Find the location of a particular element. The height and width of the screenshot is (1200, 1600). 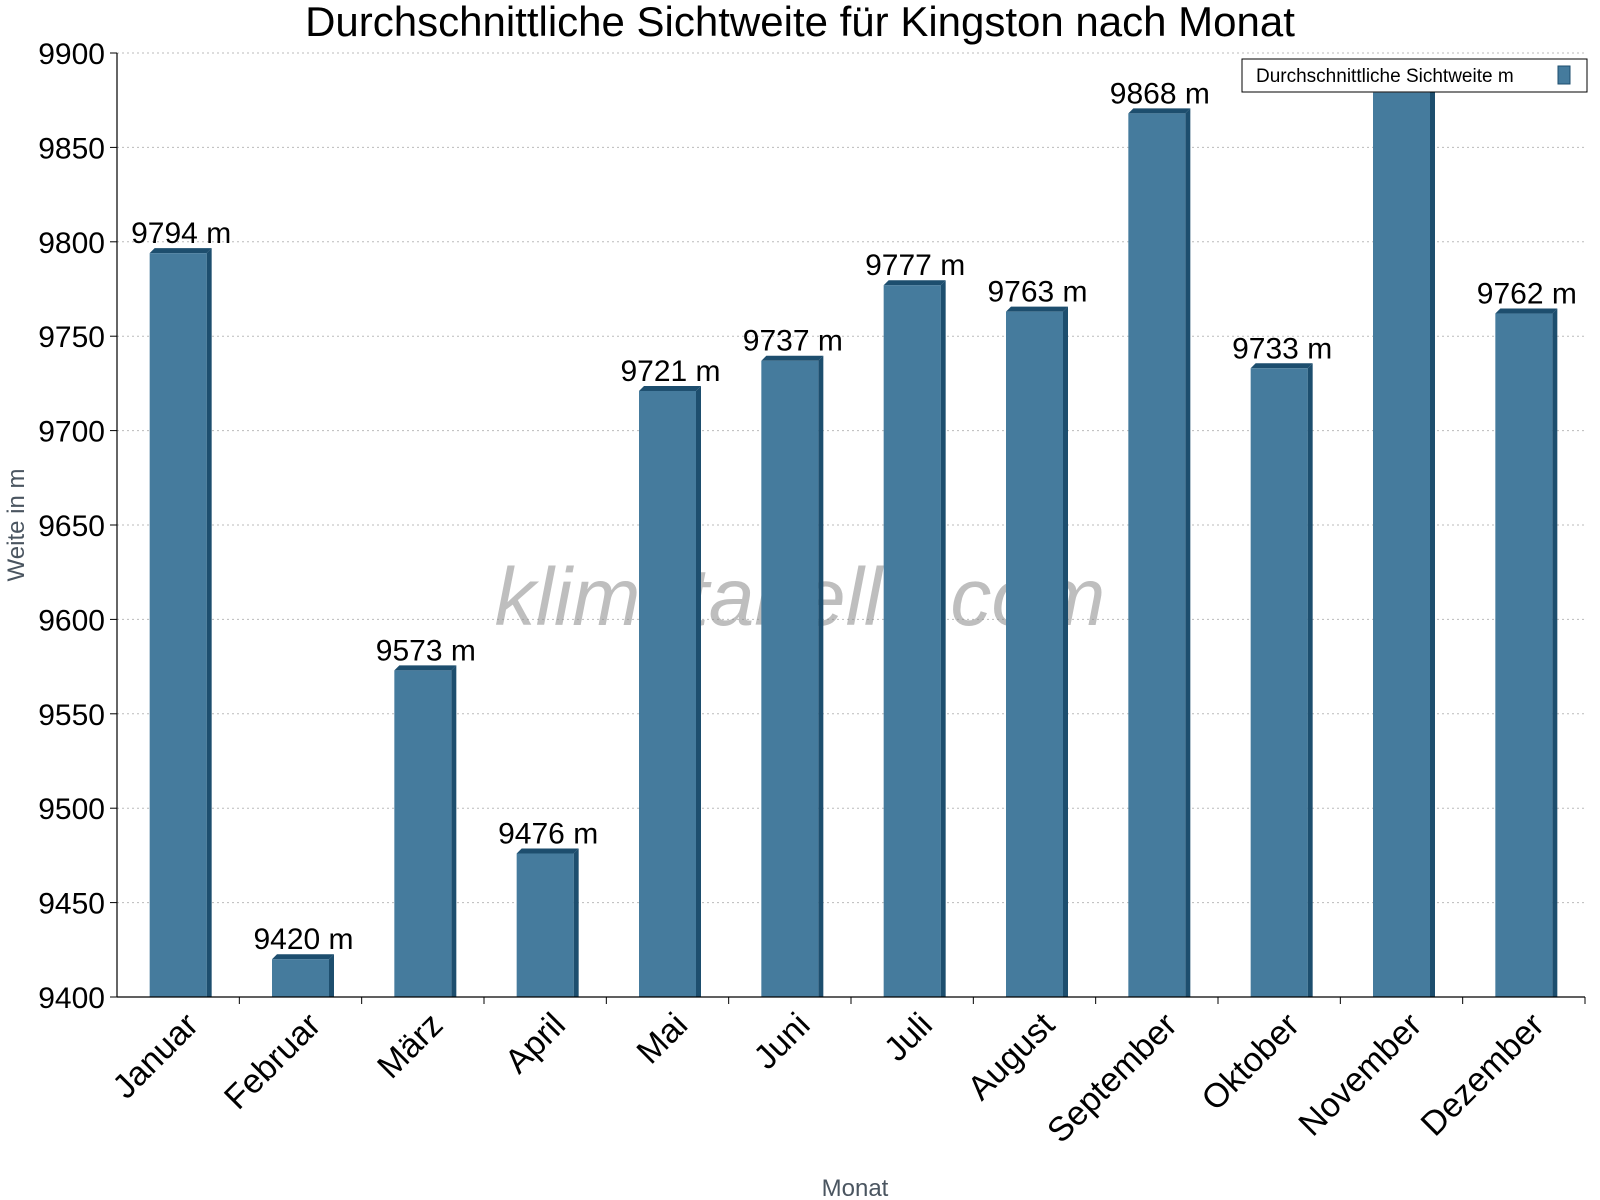

y-tick-label: 9800 is located at coordinates (71, 243).